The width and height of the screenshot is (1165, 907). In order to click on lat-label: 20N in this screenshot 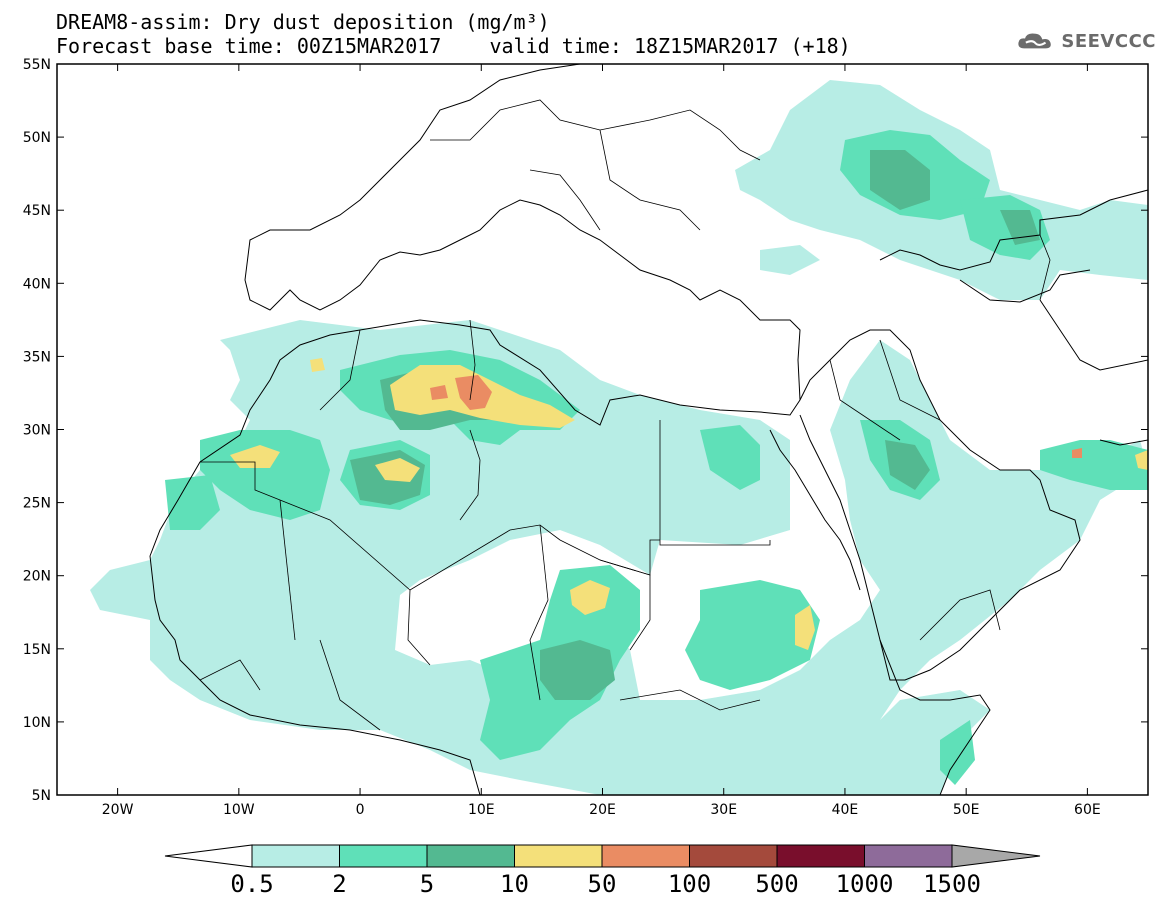, I will do `click(37, 577)`.